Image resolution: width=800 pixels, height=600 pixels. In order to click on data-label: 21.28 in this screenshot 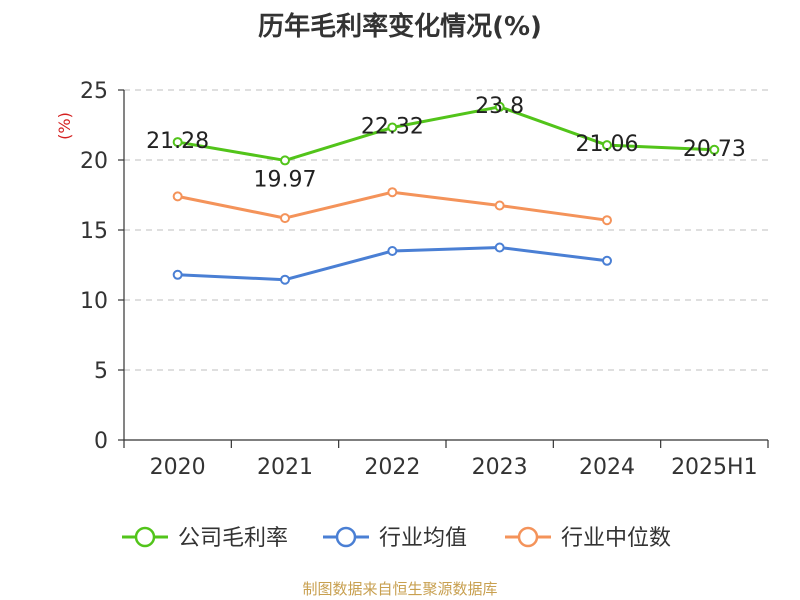, I will do `click(177, 141)`.